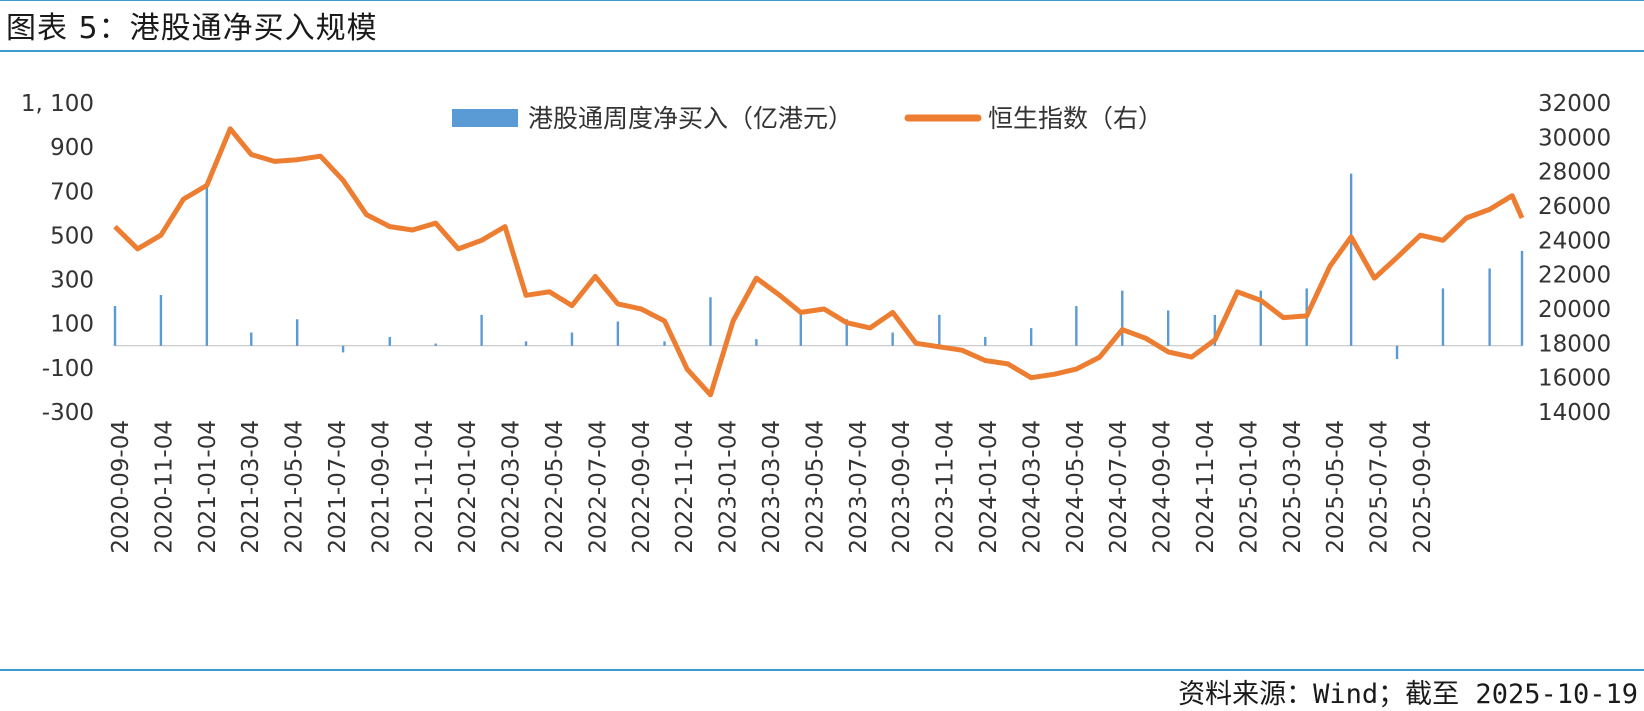  What do you see at coordinates (1423, 487) in the screenshot?
I see `x-tick-label: 2025-09-04` at bounding box center [1423, 487].